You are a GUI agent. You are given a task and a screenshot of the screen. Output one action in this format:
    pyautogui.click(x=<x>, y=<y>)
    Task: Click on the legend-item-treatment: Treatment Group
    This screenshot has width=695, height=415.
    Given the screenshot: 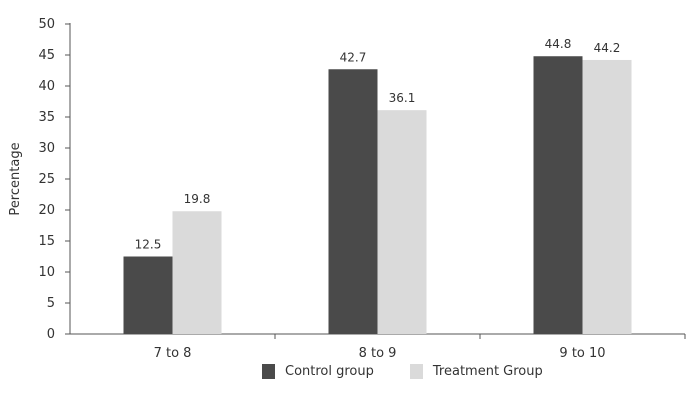 What is the action you would take?
    pyautogui.click(x=476, y=371)
    